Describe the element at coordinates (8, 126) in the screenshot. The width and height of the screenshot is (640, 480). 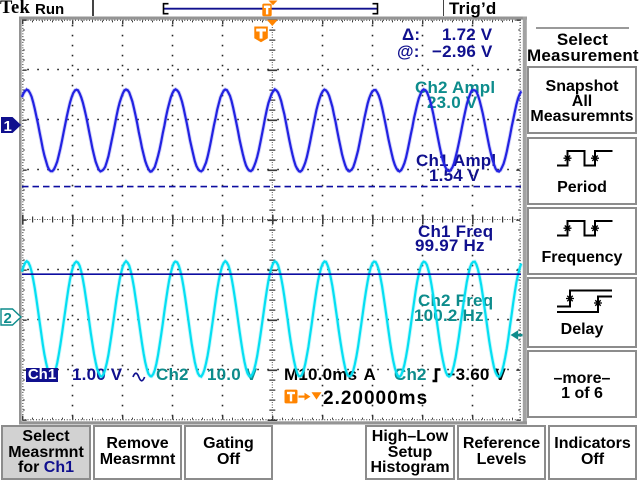
I see `svg-text: 1` at that location.